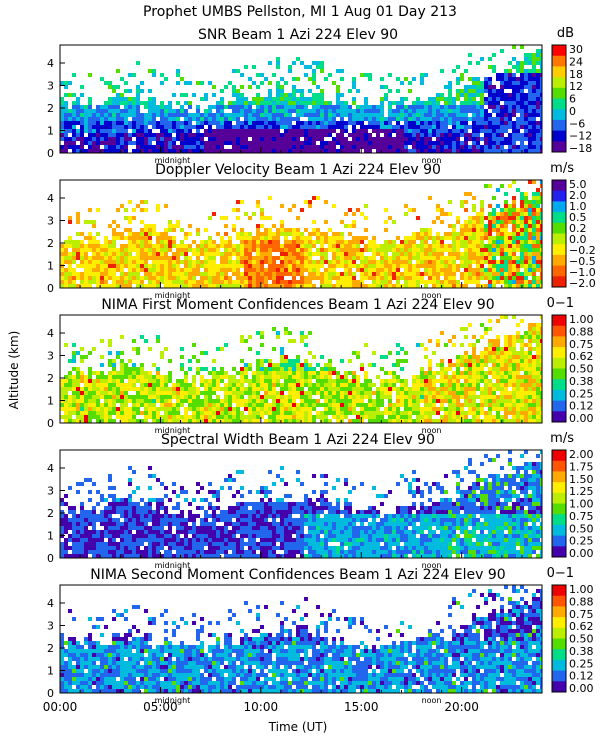 This screenshot has height=750, width=600. Describe the element at coordinates (559, 72) in the screenshot. I see `colorbar-swatch` at that location.